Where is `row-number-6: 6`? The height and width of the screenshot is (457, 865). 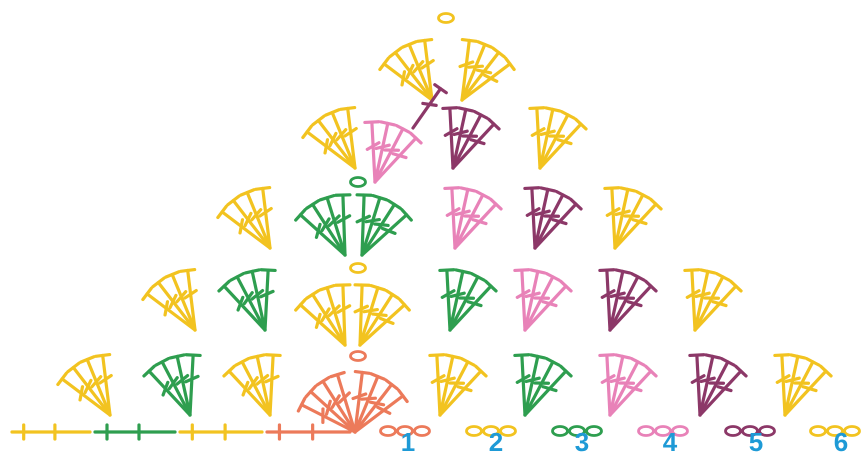
row-number-6: 6 is located at coordinates (841, 442).